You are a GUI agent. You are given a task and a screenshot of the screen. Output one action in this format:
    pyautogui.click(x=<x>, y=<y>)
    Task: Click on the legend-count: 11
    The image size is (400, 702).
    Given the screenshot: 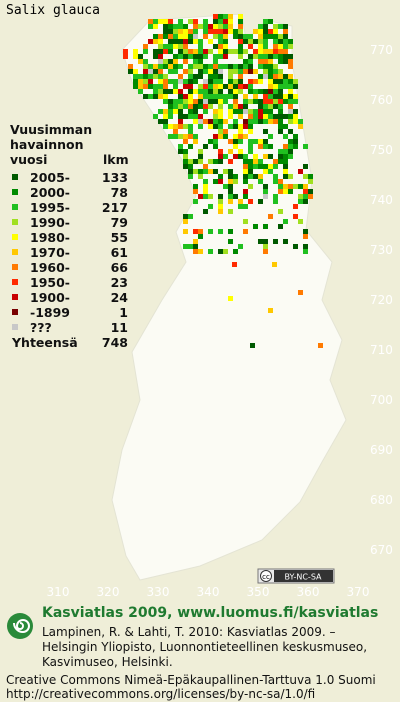 What is the action you would take?
    pyautogui.click(x=119, y=327)
    